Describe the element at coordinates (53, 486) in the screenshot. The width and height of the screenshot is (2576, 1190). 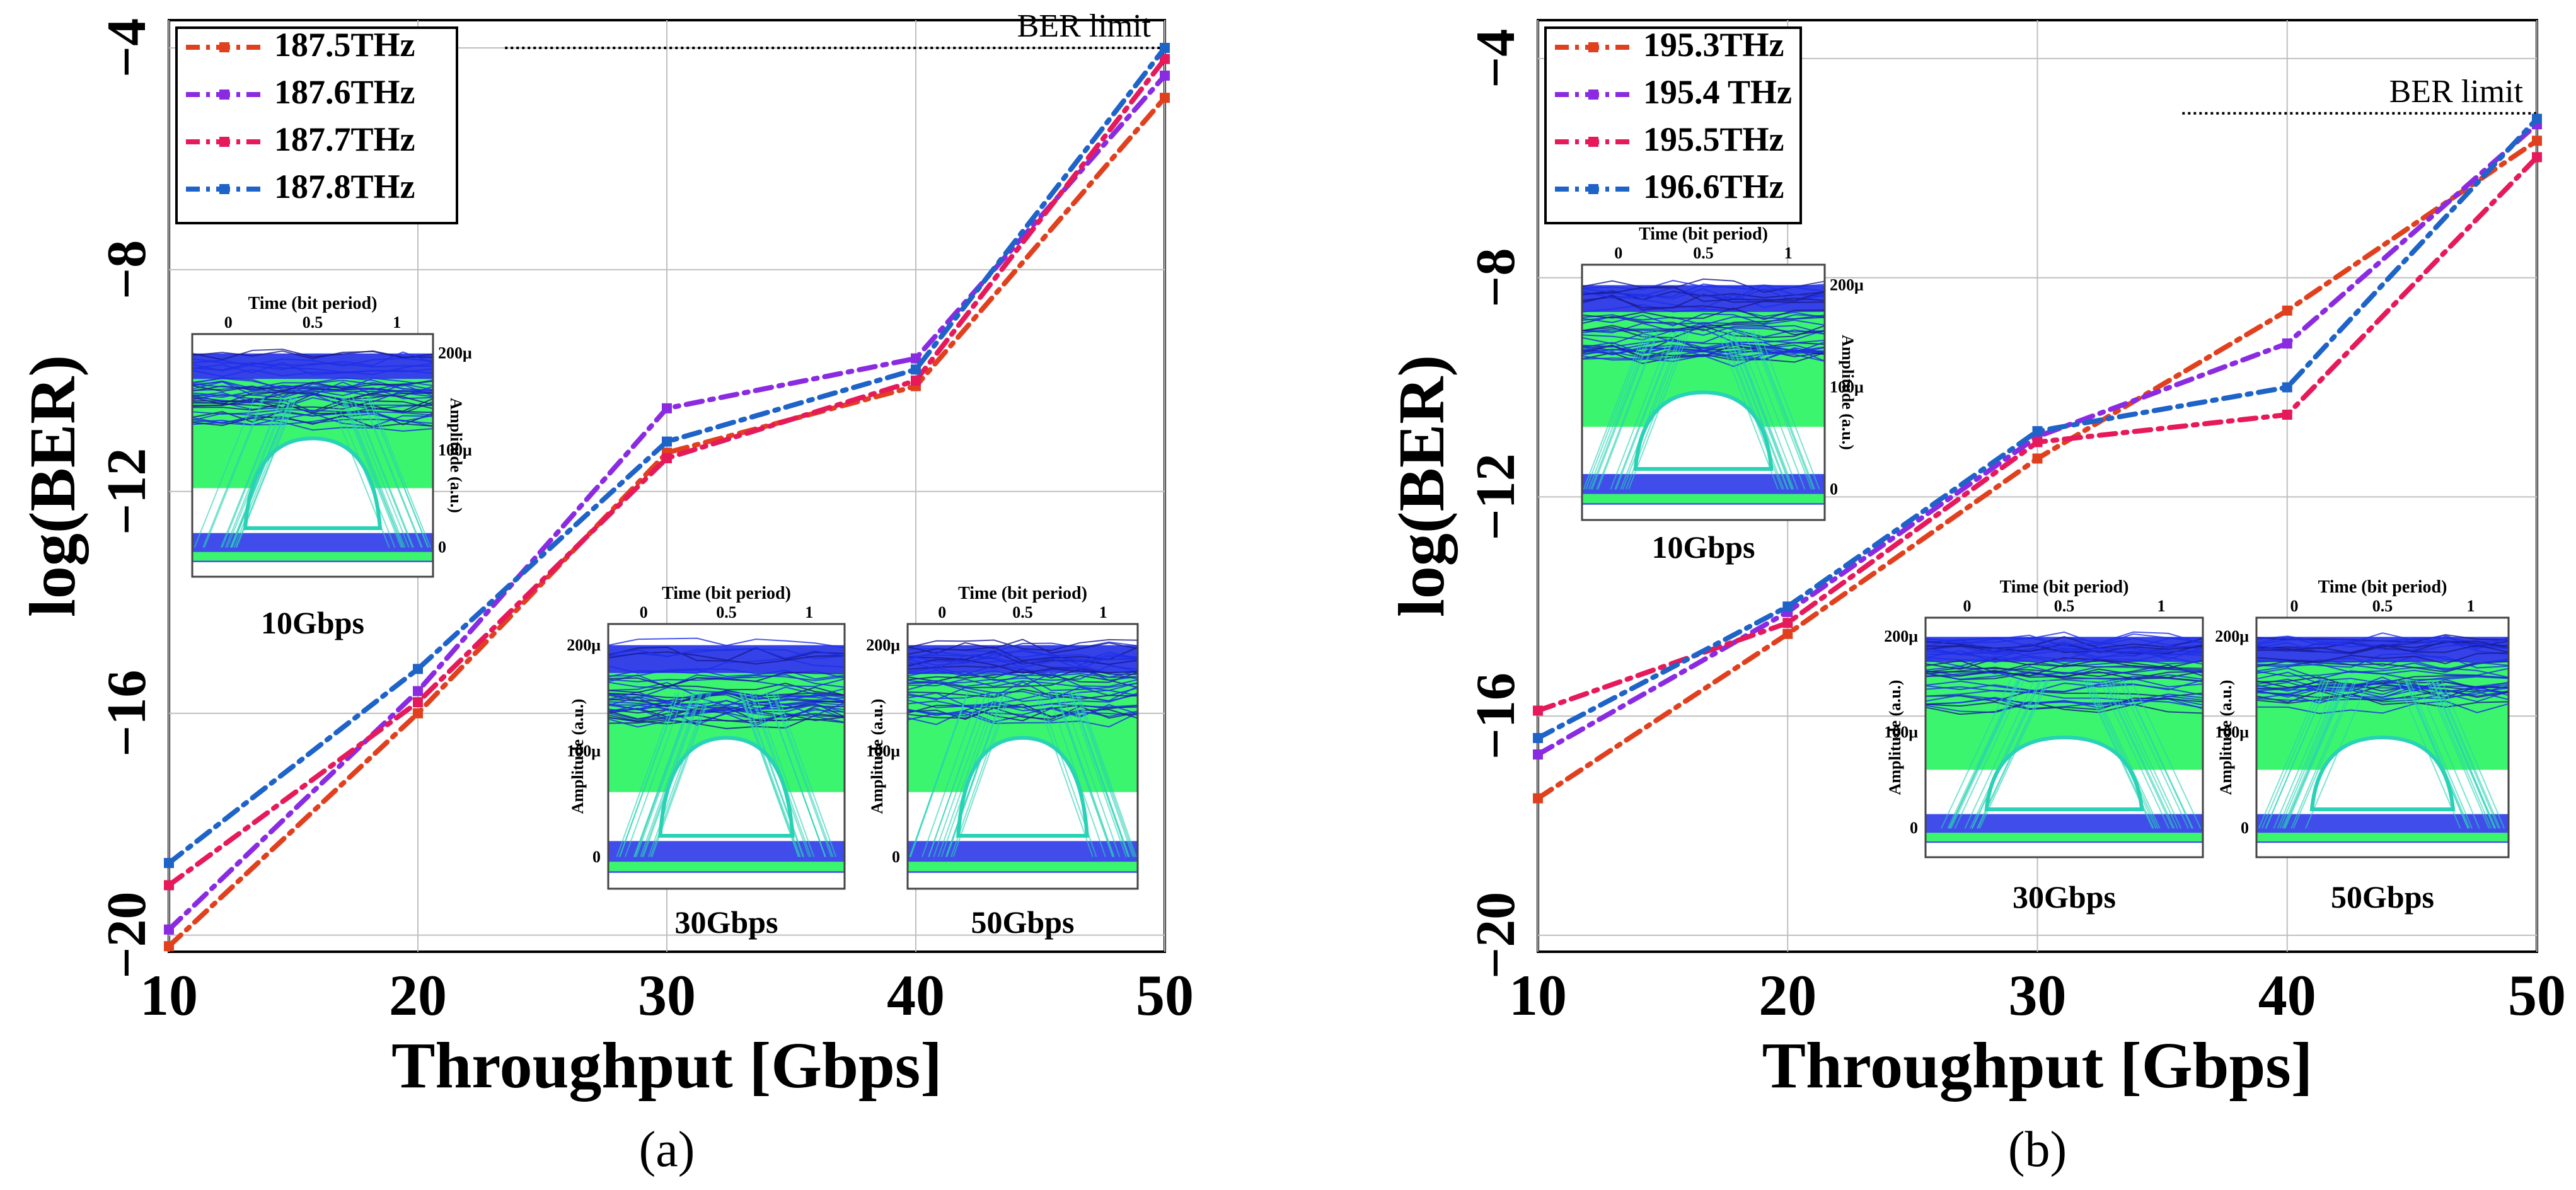
I see `y-axis-label: log(BER)` at that location.